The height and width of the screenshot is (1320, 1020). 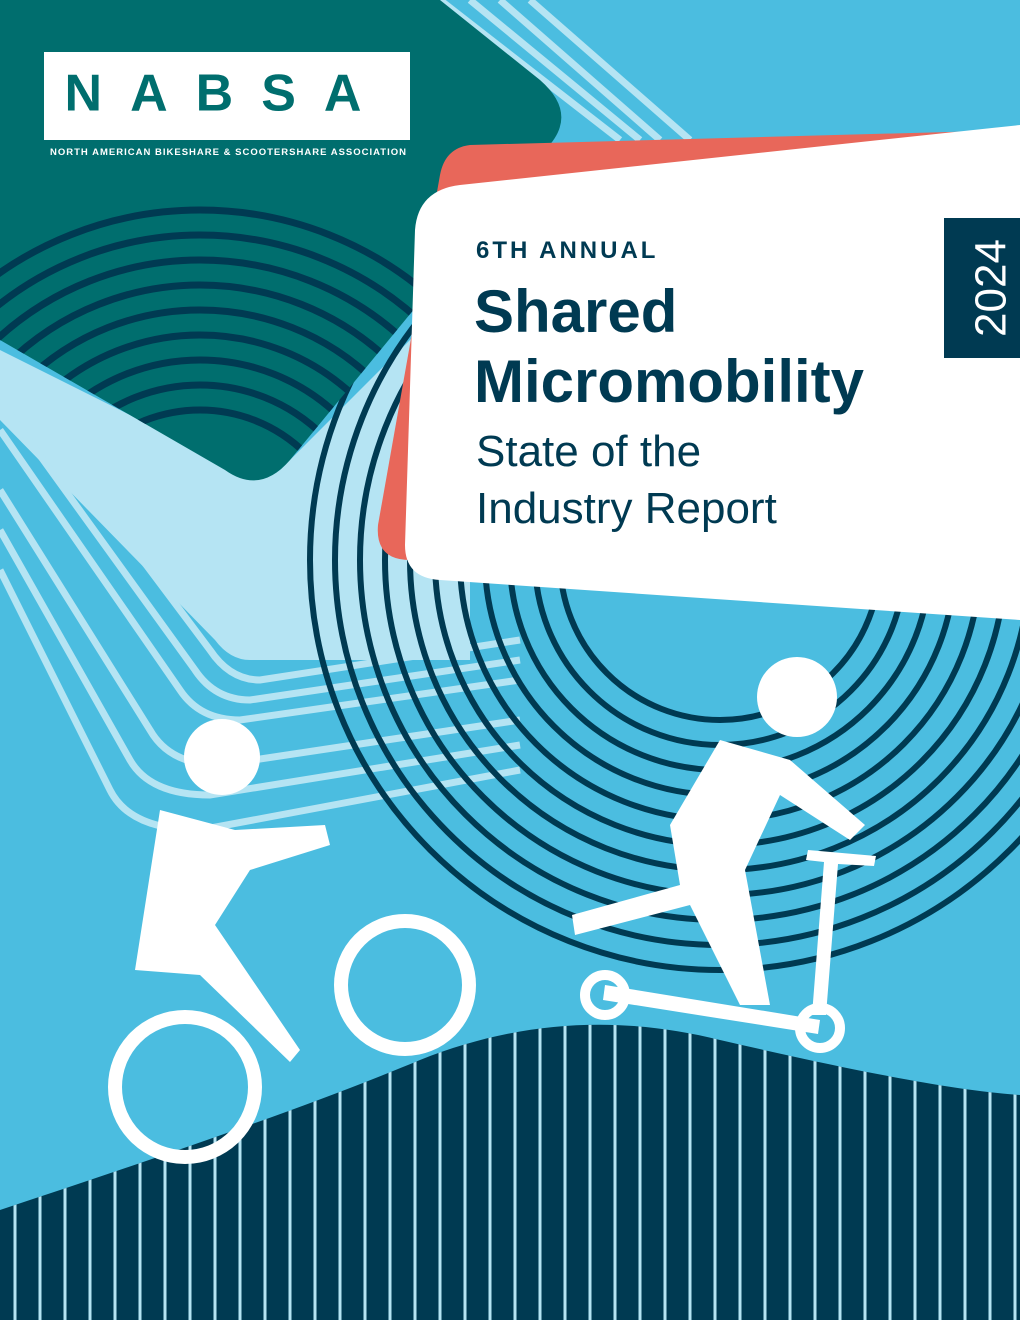 What do you see at coordinates (669, 381) in the screenshot?
I see `title-line: Micromobility` at bounding box center [669, 381].